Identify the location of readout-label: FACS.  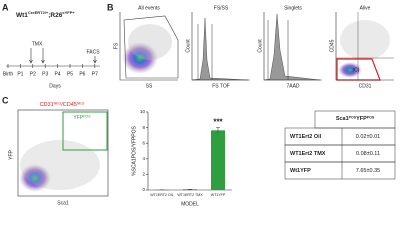
(93, 52).